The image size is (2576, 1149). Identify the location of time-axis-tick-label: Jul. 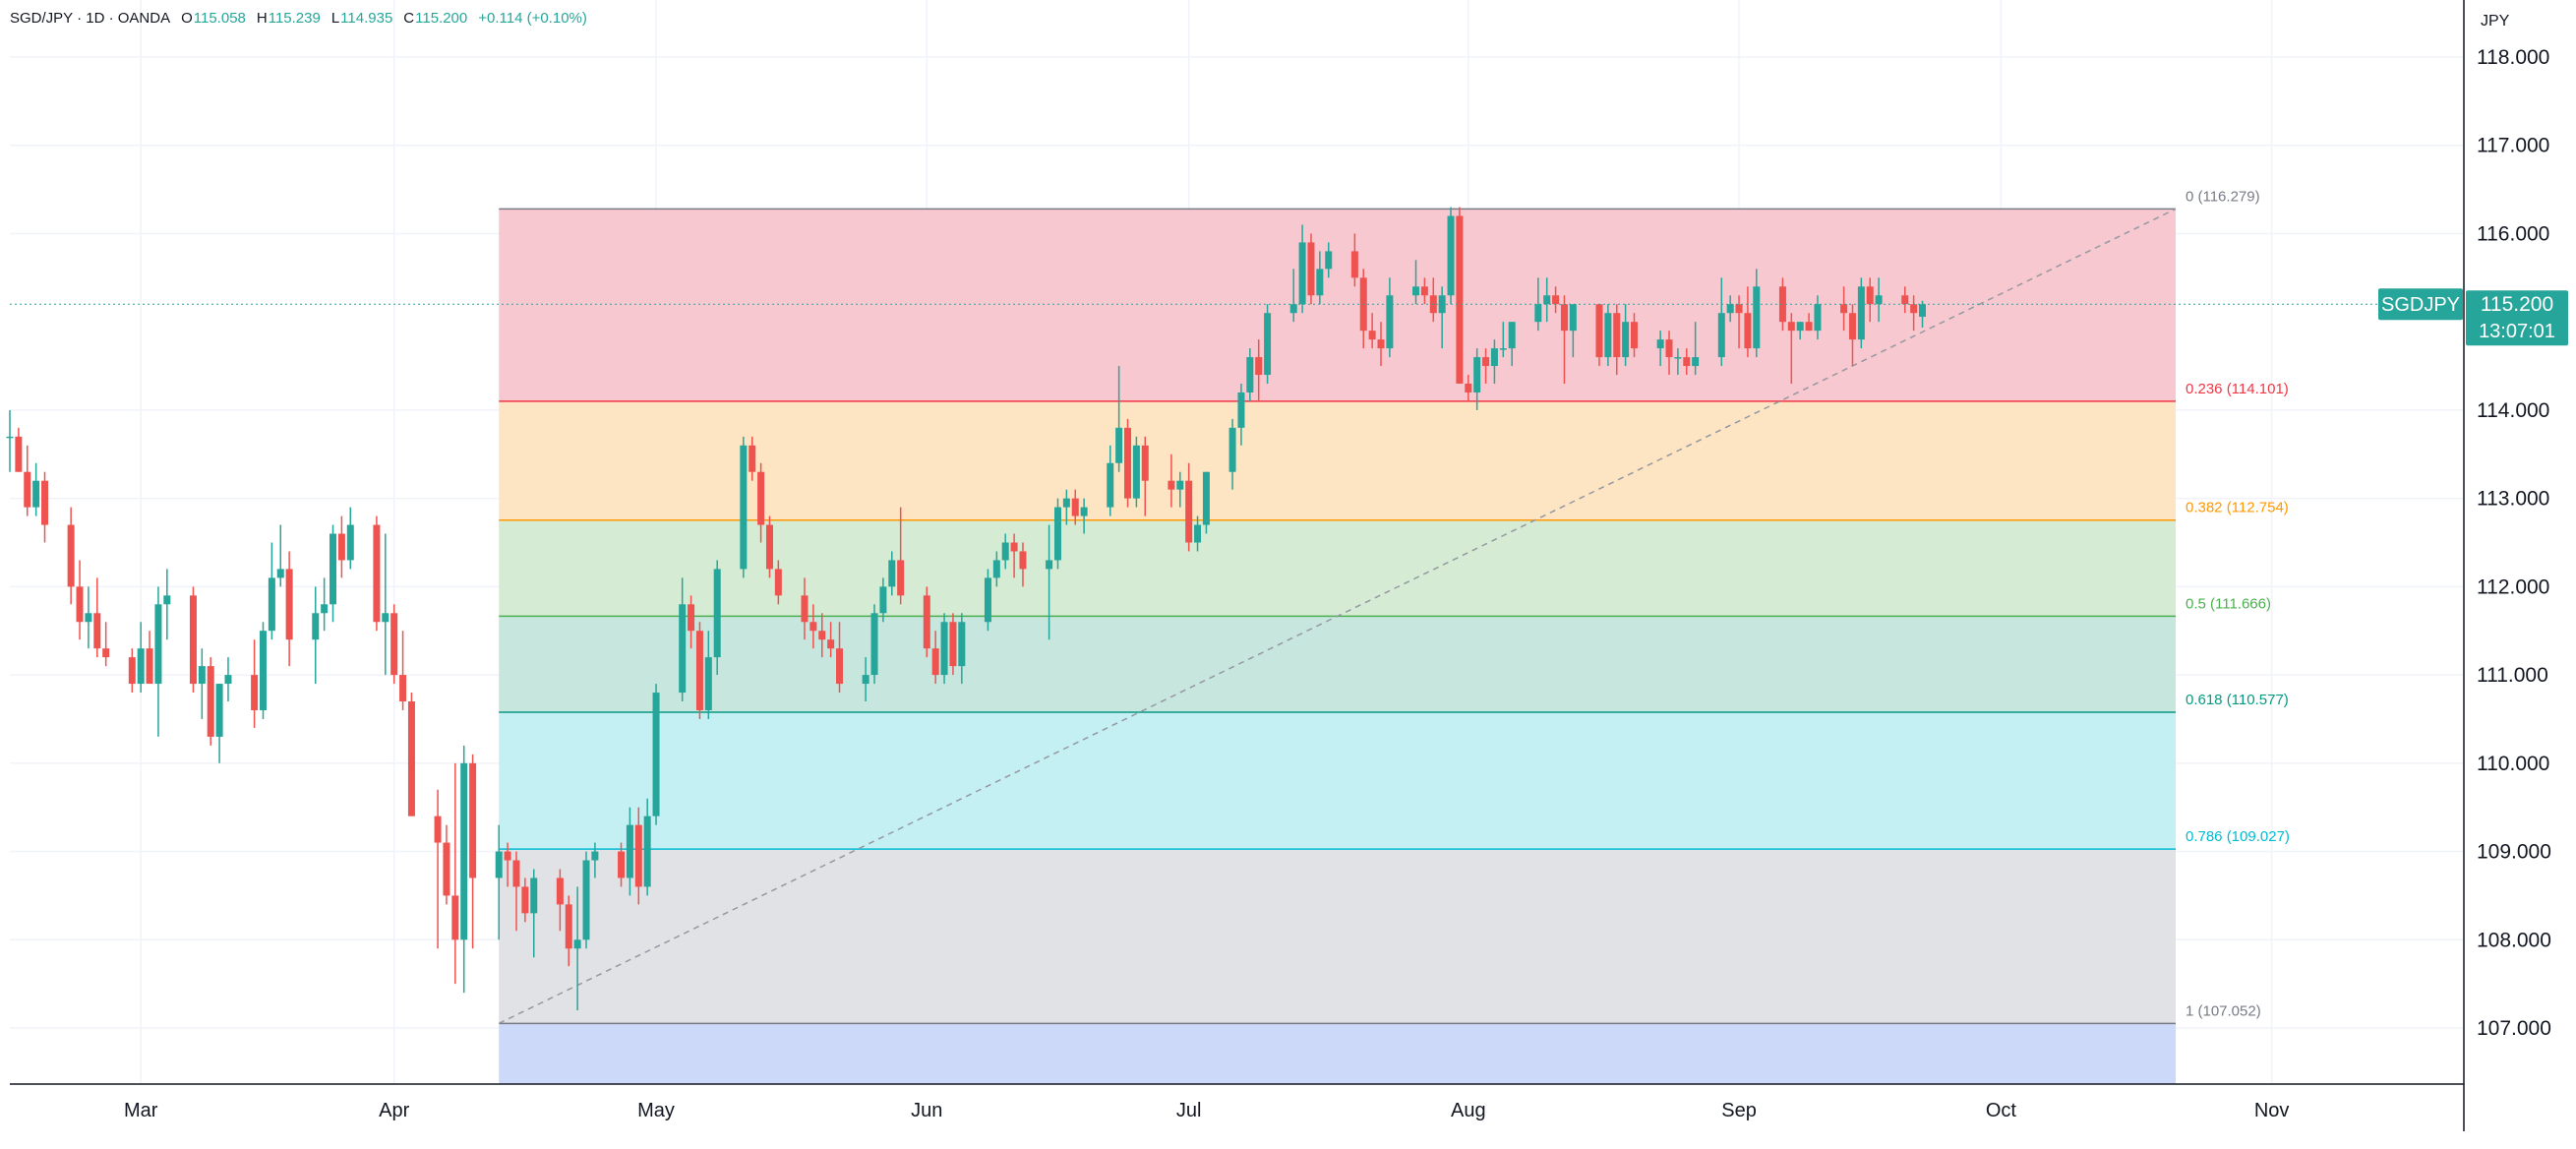
(1189, 1110).